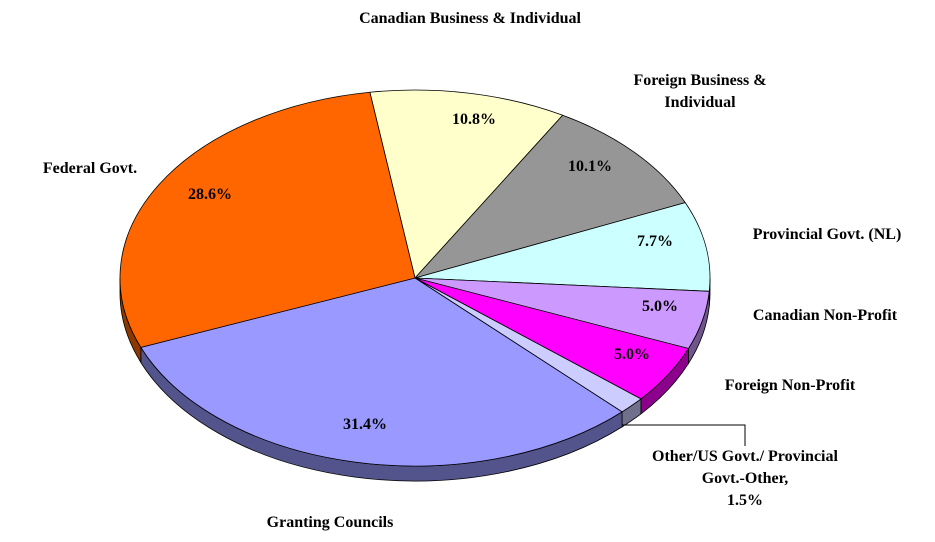  I want to click on value-label: 10.8%, so click(474, 119).